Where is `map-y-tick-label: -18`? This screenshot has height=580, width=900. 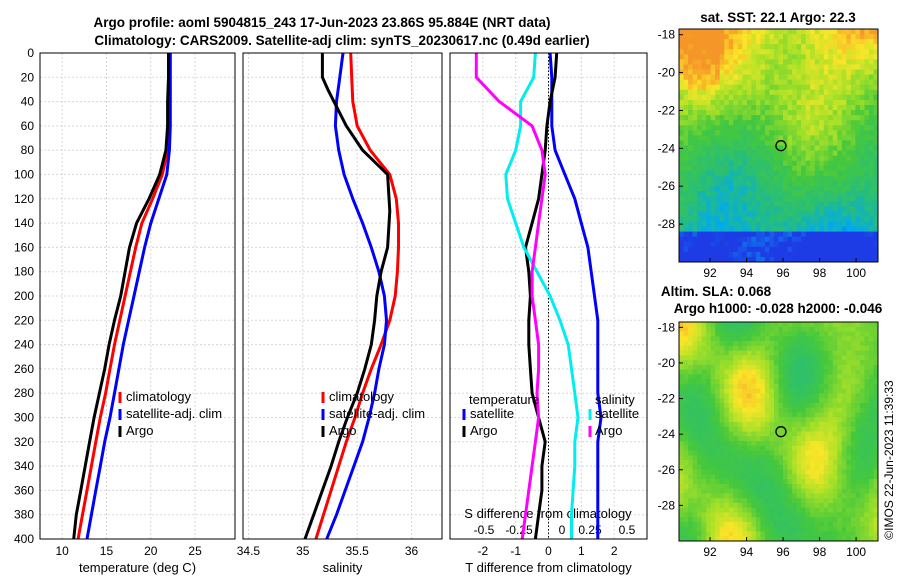 map-y-tick-label: -18 is located at coordinates (667, 35).